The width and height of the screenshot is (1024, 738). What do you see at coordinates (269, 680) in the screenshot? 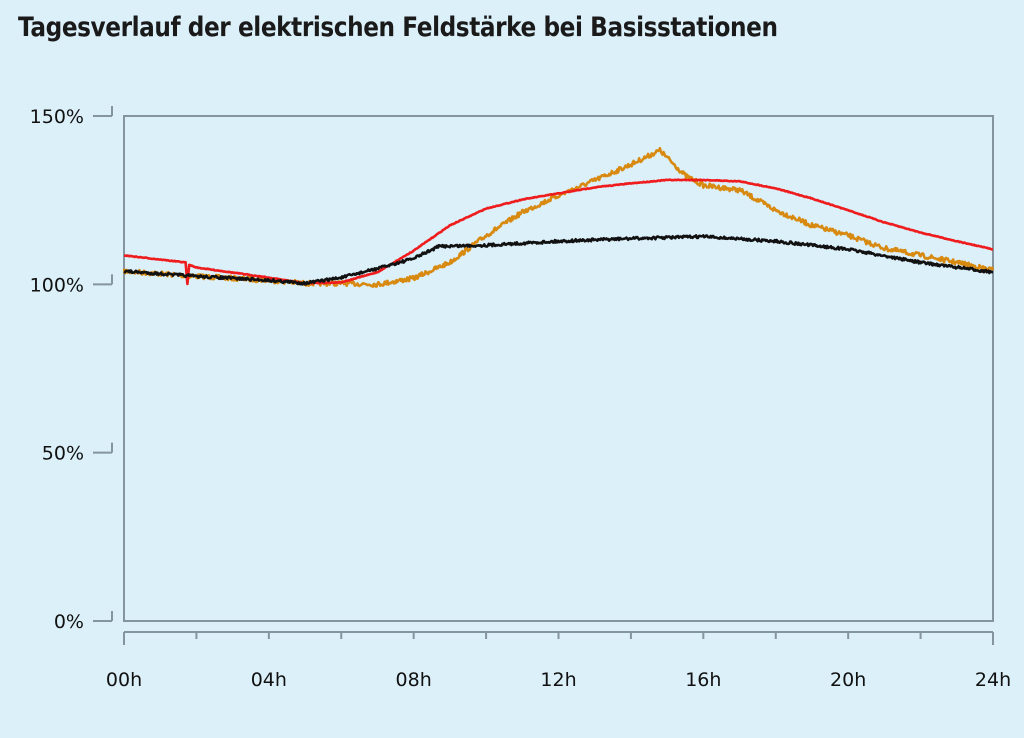
I see `x-tick-label: 04h` at bounding box center [269, 680].